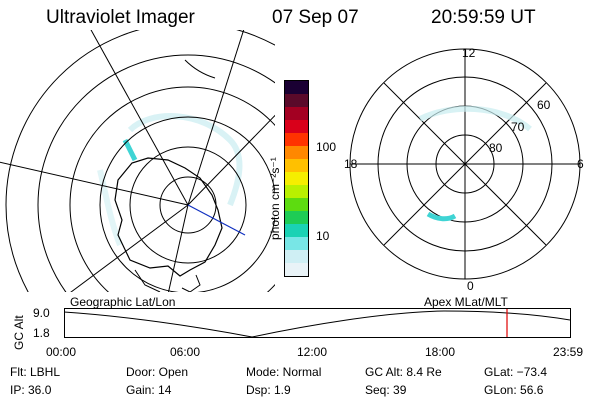 The image size is (600, 400). I want to click on door-info: Door: Open, so click(157, 372).